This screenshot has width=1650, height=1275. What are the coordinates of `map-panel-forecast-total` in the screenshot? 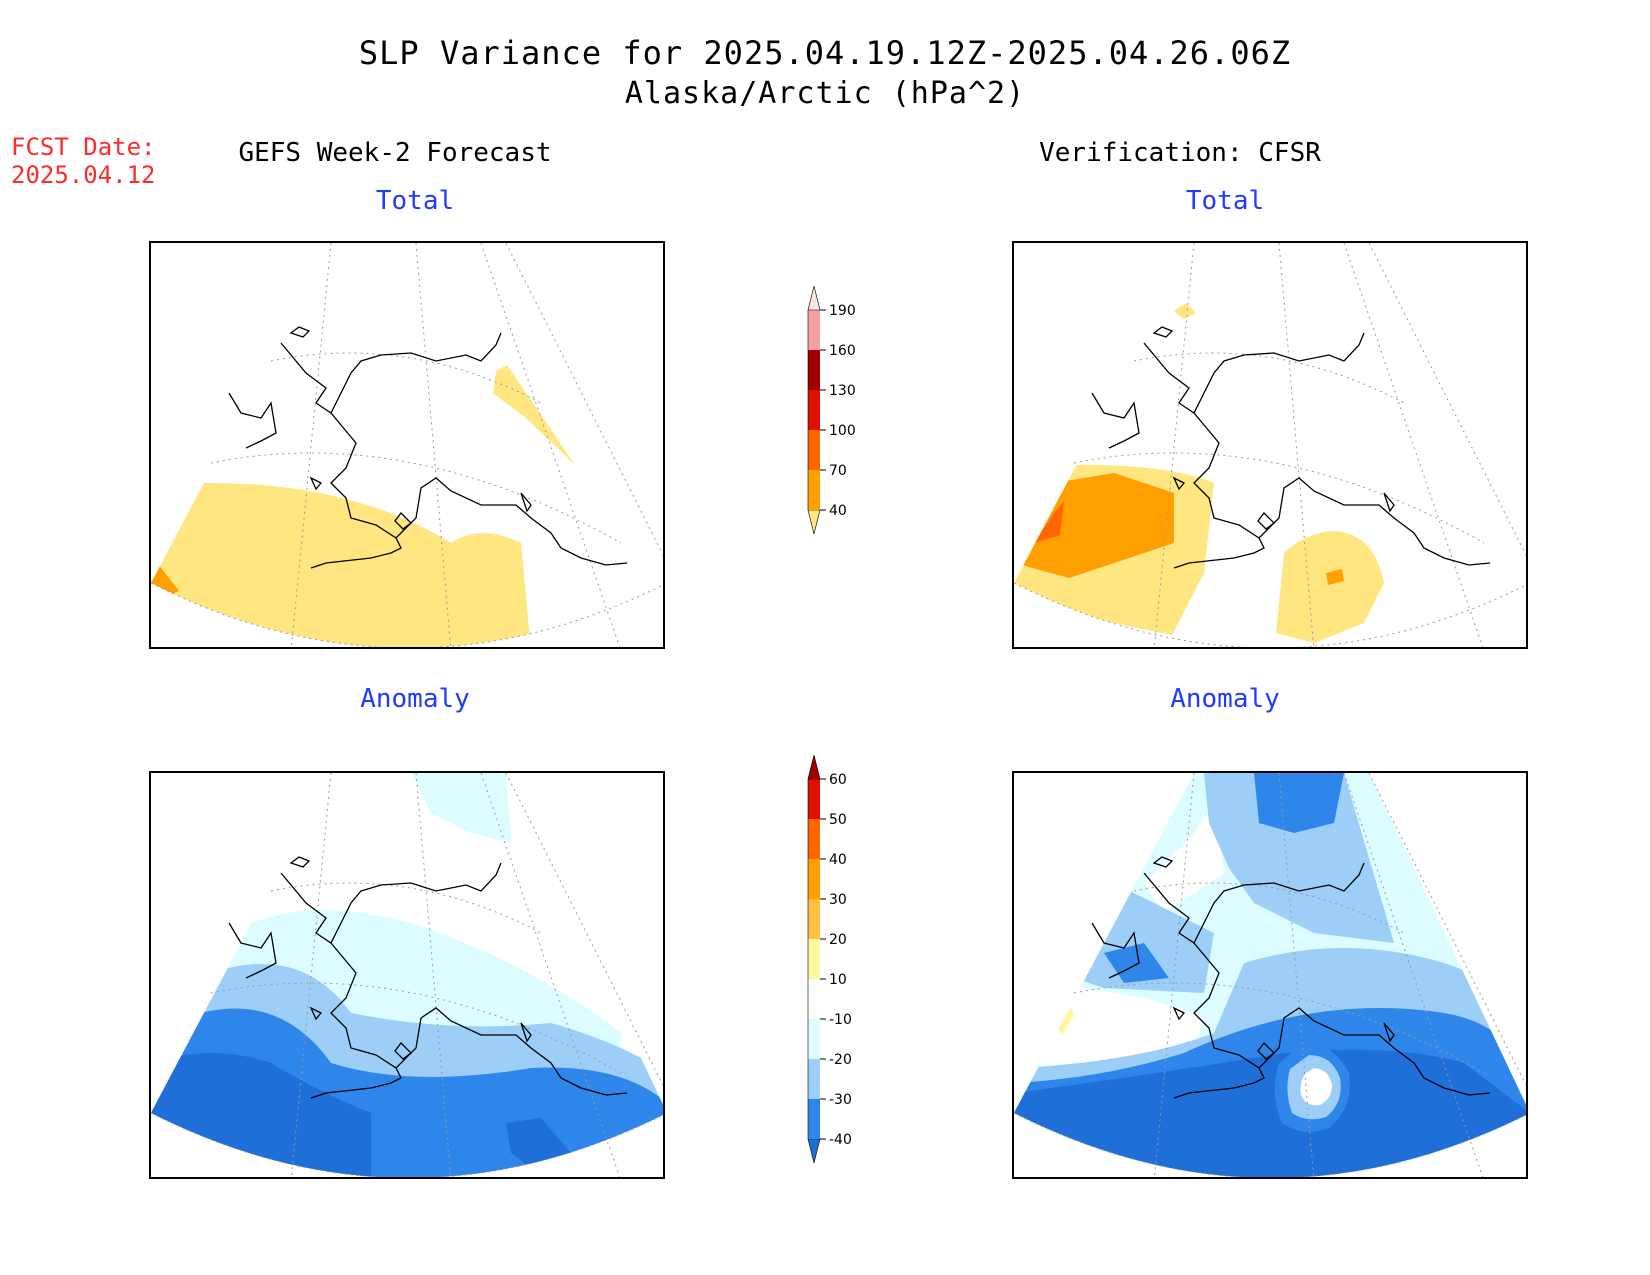 It's located at (407, 445).